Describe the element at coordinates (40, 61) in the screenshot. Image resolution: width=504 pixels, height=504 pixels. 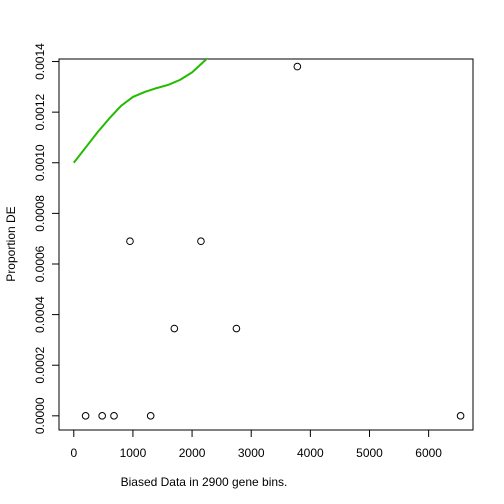
I see `y-tick-label: 0.0014` at that location.